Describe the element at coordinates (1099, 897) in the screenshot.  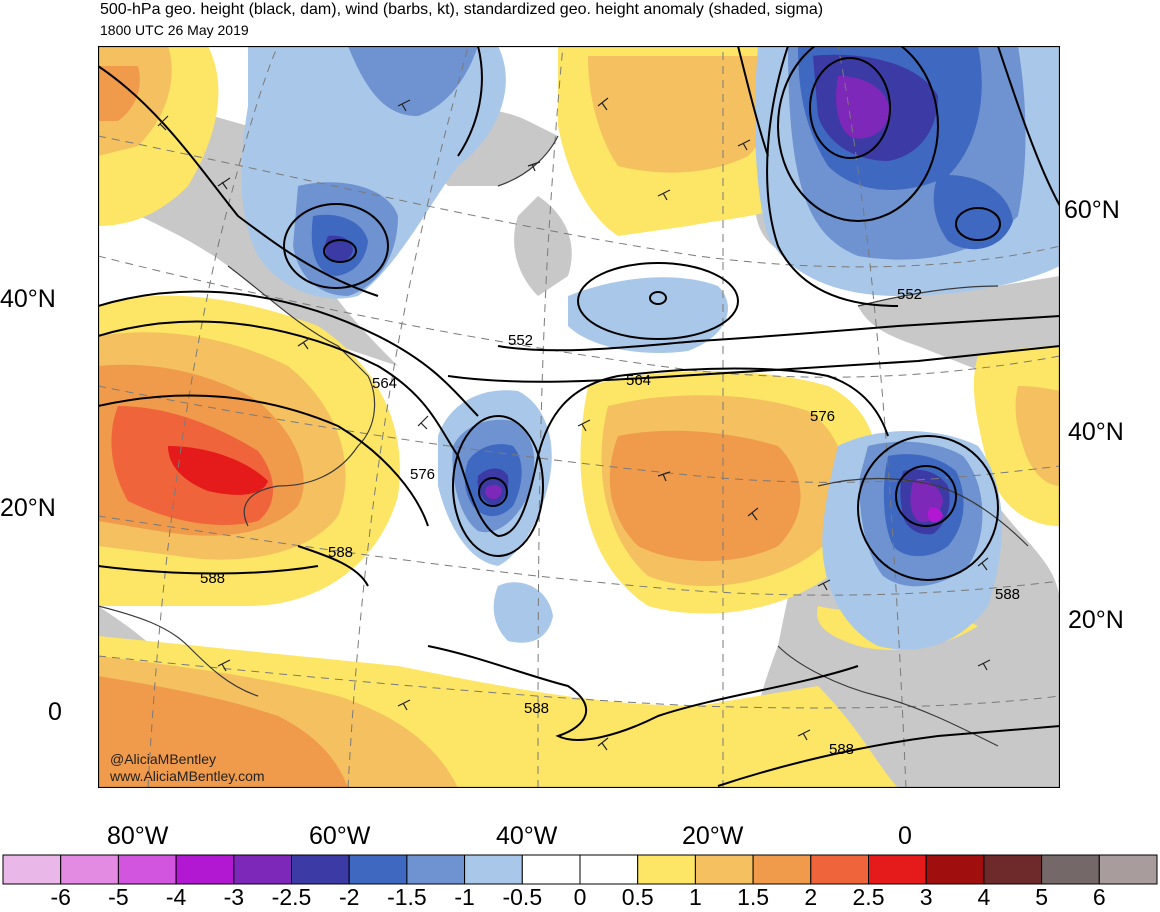
I see `colorbar-tick-label: 6` at that location.